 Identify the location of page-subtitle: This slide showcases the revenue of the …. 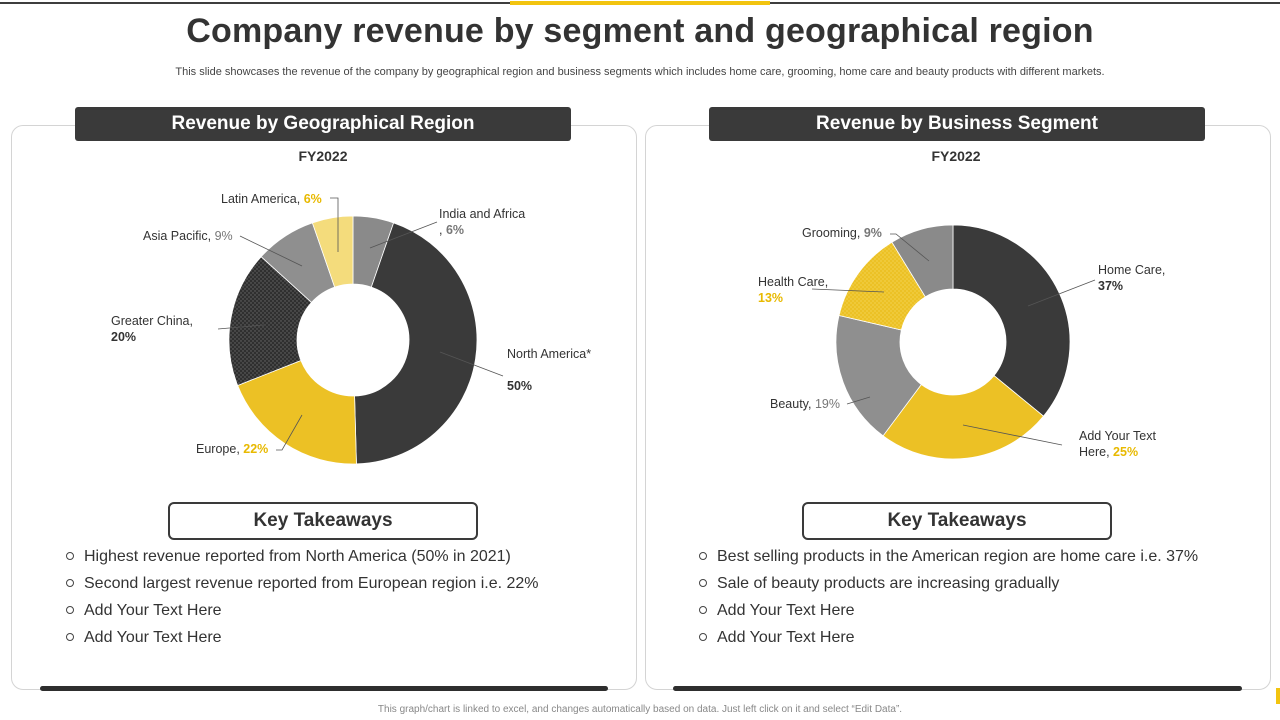
(640, 72).